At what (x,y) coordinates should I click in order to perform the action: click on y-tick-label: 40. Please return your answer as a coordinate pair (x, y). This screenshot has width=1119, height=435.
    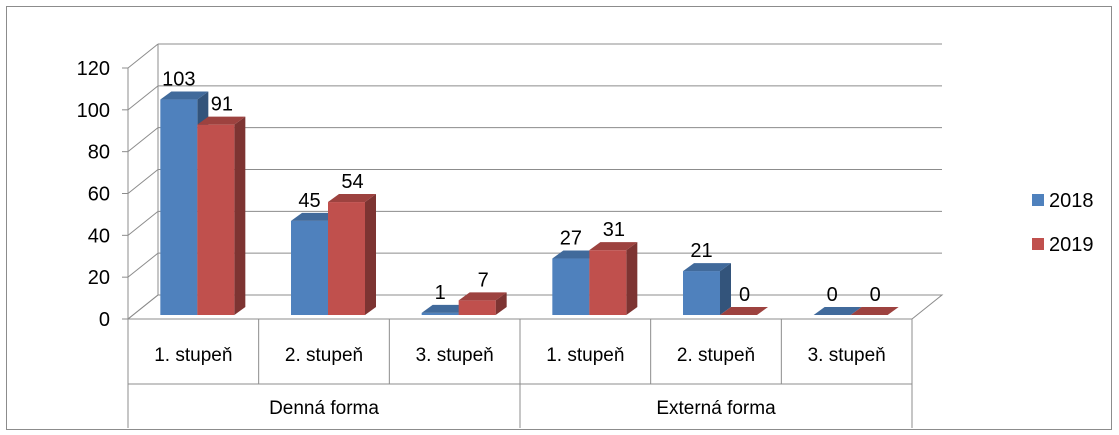
    Looking at the image, I should click on (99, 236).